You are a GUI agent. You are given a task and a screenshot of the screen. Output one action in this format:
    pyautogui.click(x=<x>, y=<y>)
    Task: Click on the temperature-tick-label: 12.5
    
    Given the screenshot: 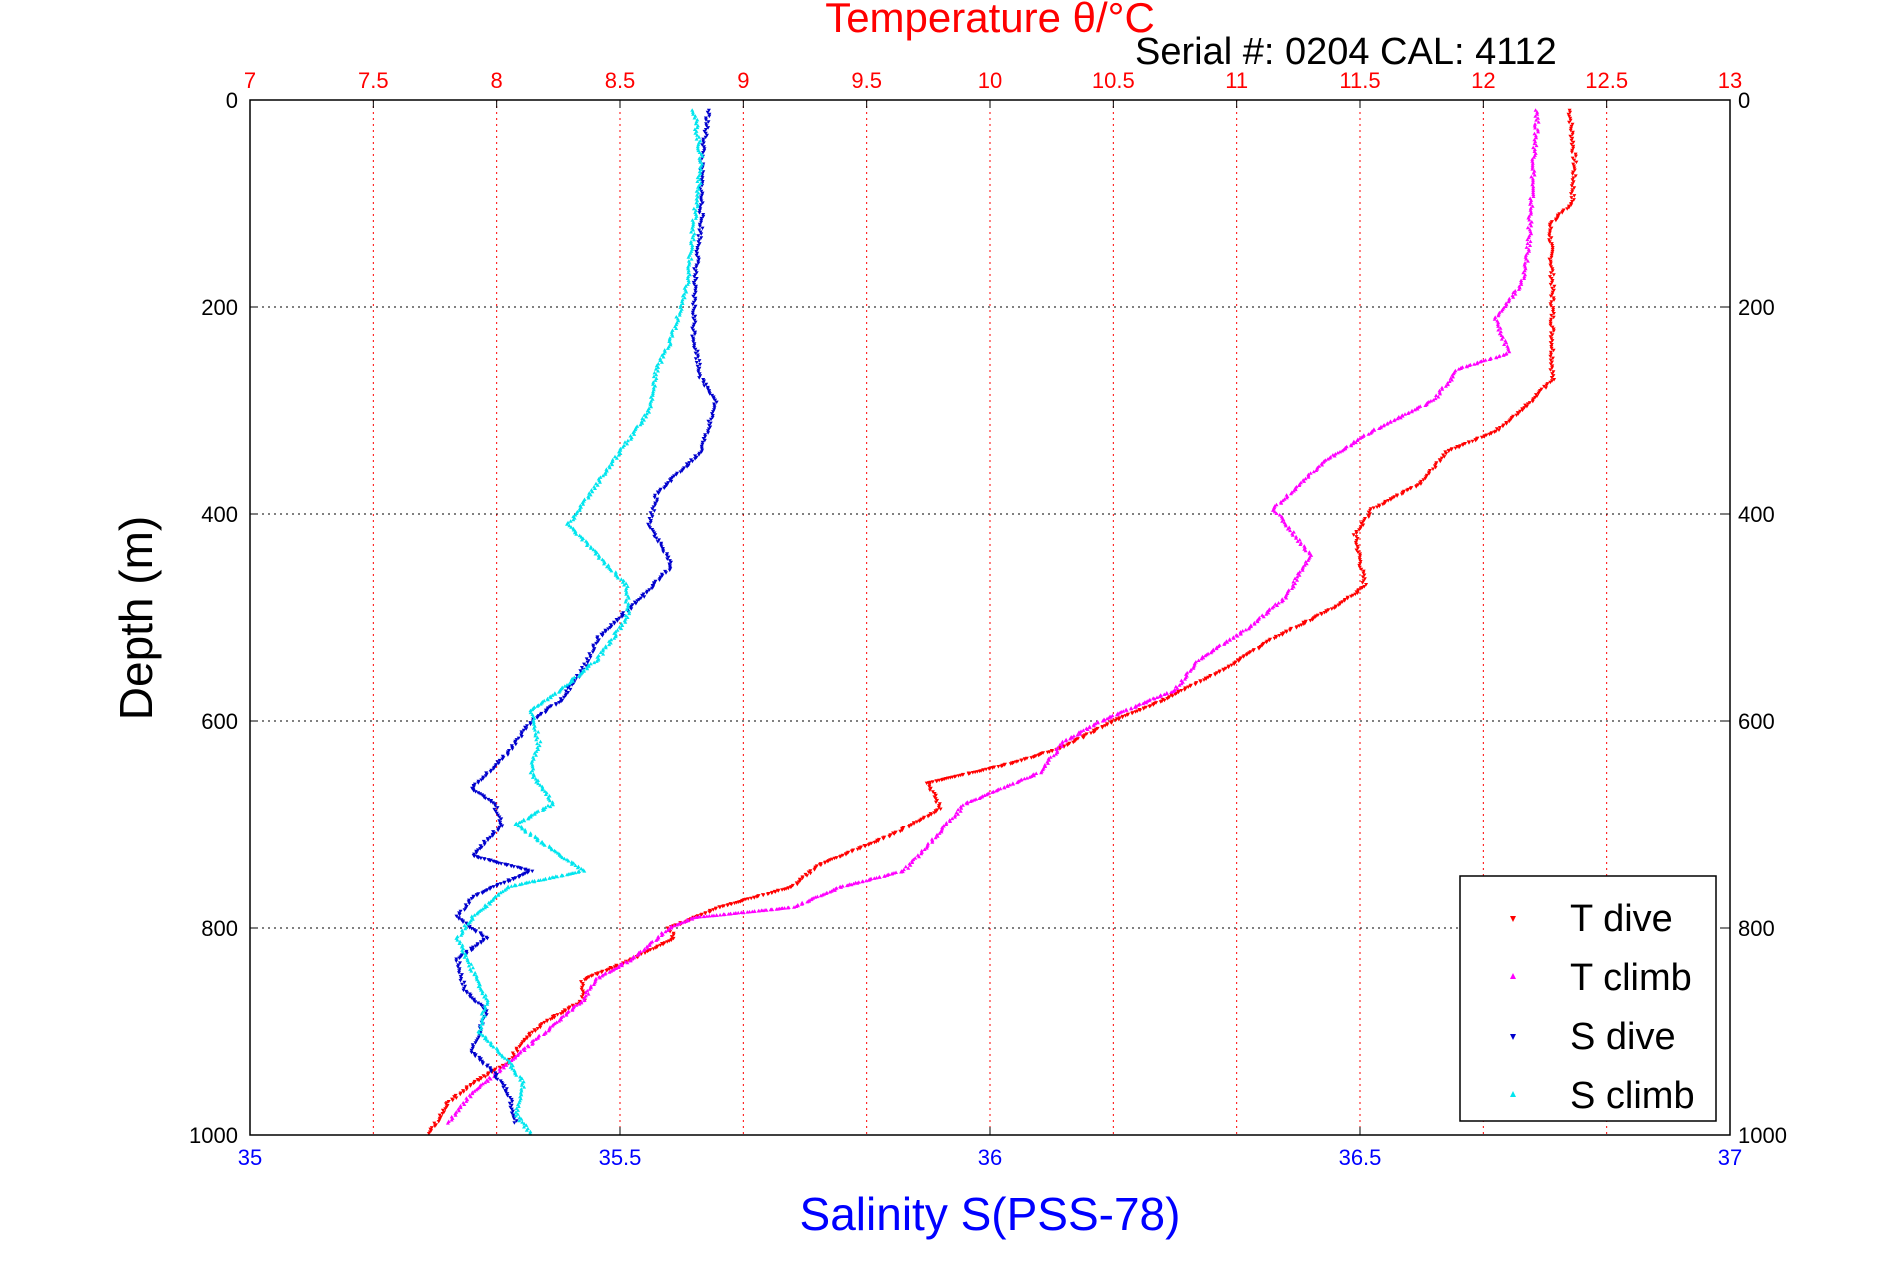 What is the action you would take?
    pyautogui.click(x=1606, y=80)
    